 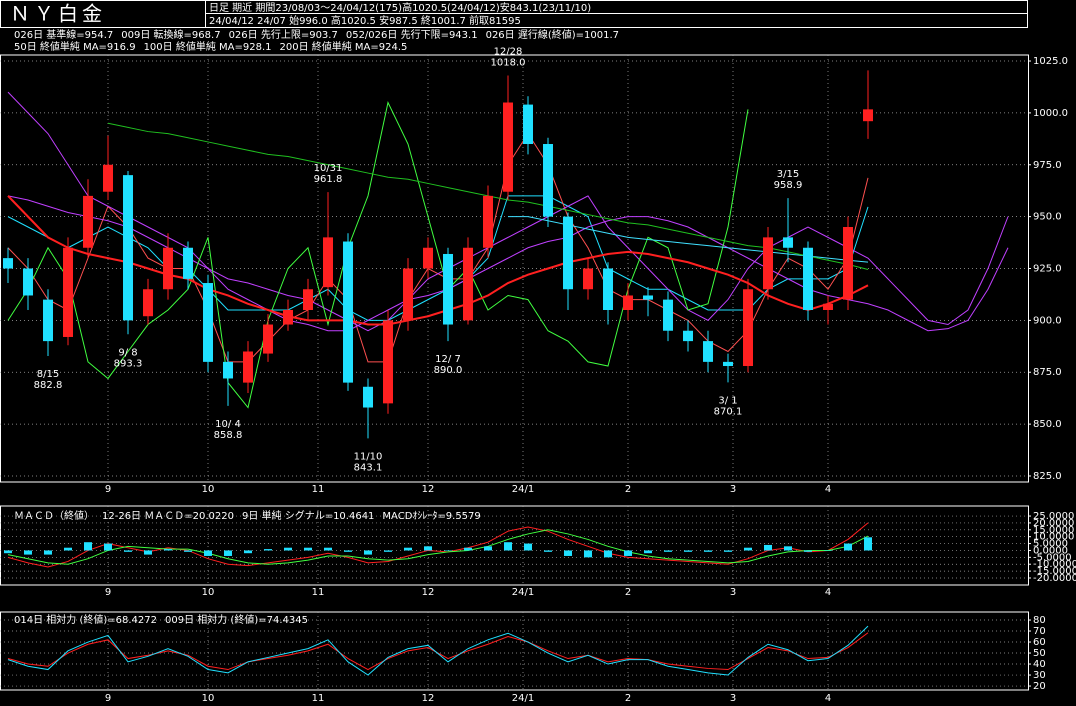 What do you see at coordinates (58, 14) in the screenshot?
I see `page-title: ＮＹ白金` at bounding box center [58, 14].